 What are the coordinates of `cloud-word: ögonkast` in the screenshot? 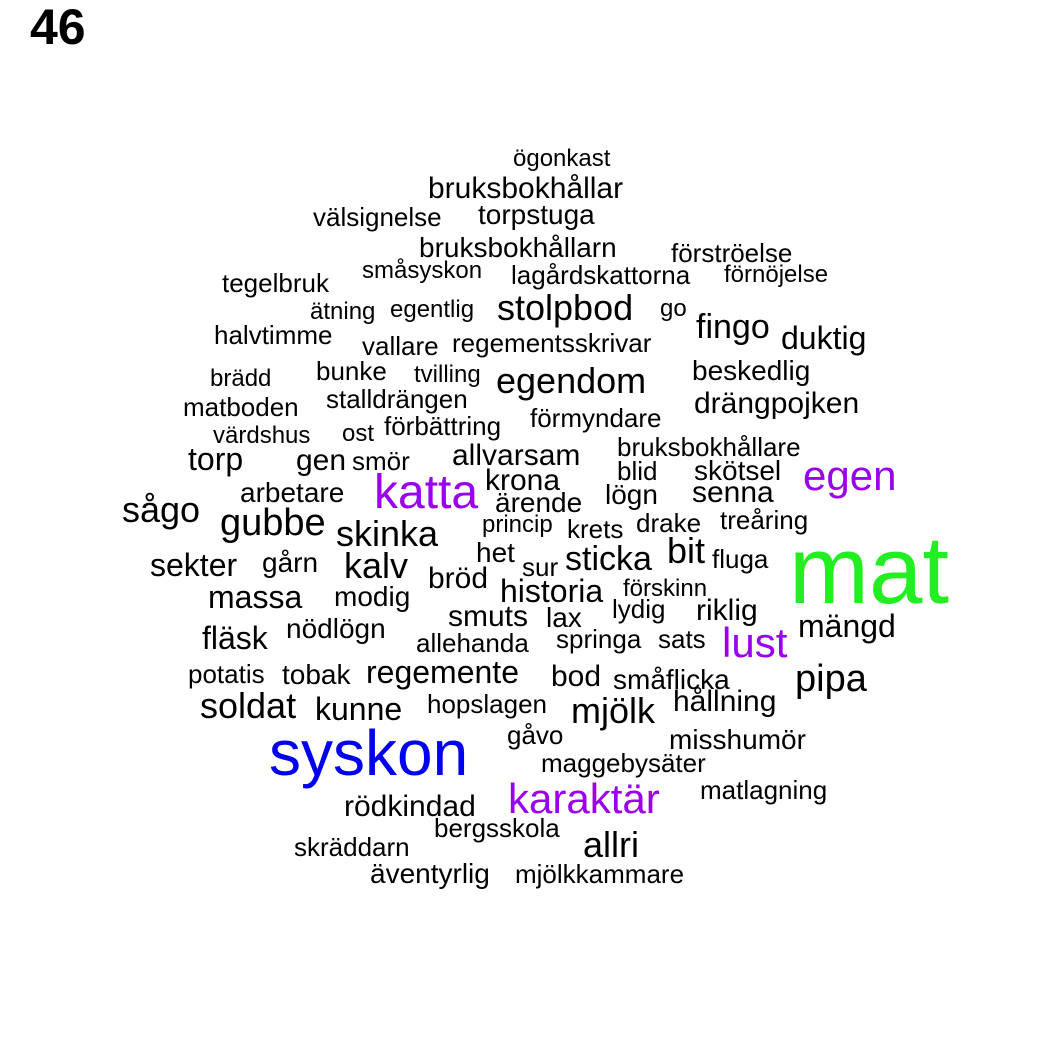 It's located at (562, 158).